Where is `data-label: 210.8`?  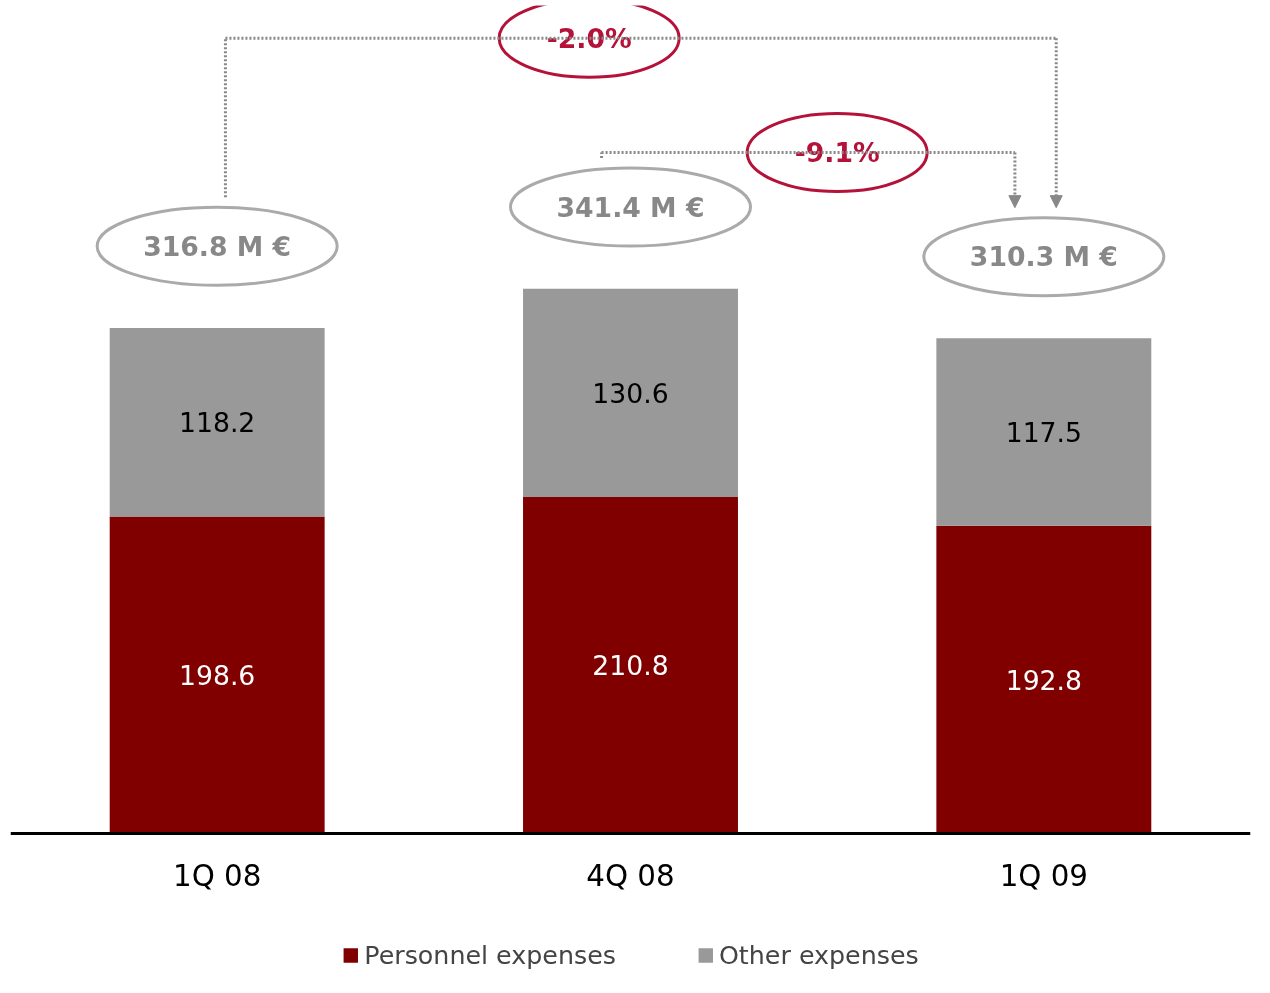
data-label: 210.8 is located at coordinates (630, 666).